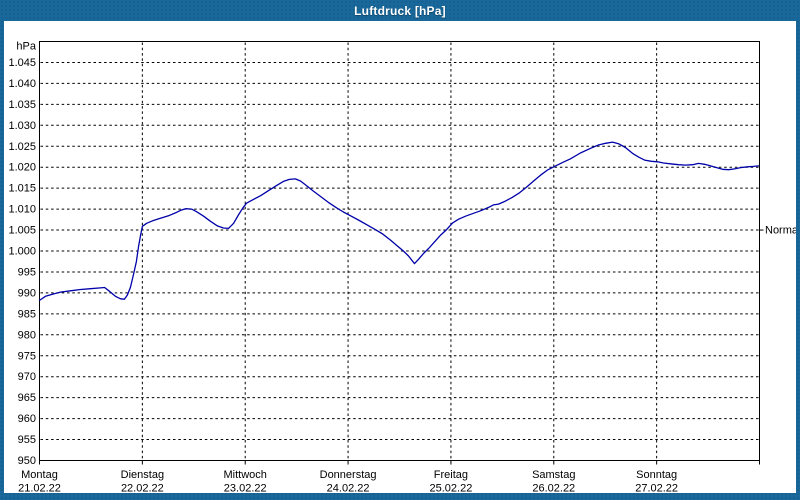 The width and height of the screenshot is (800, 500). What do you see at coordinates (39, 475) in the screenshot?
I see `day-name-label: Montag` at bounding box center [39, 475].